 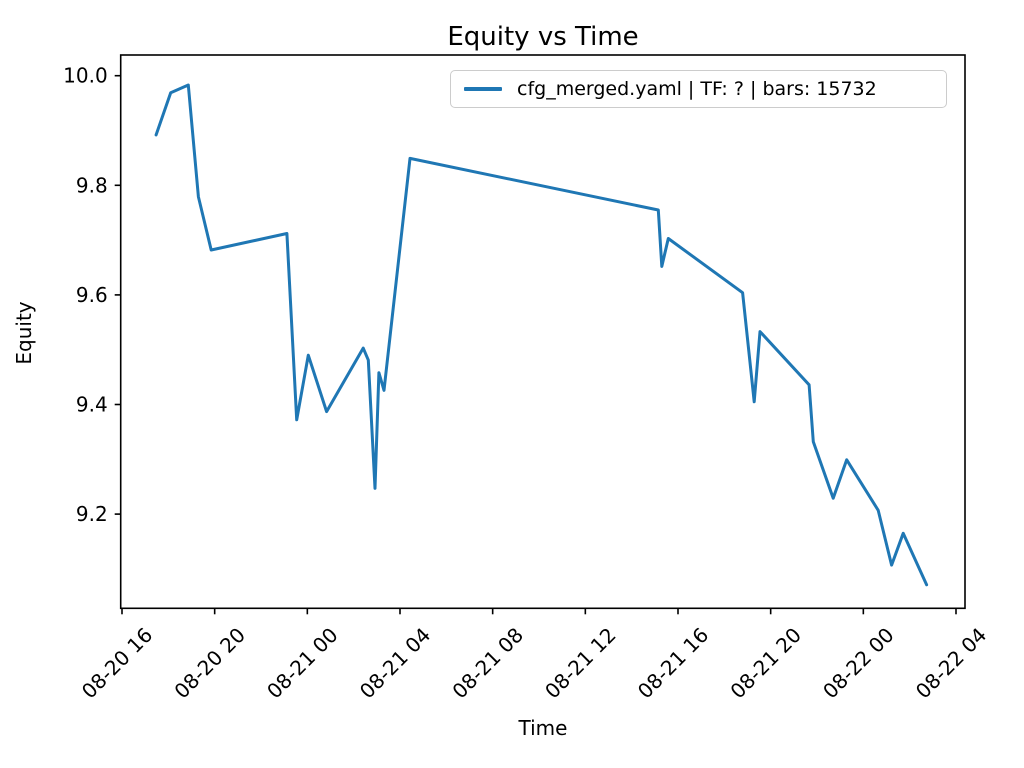 What do you see at coordinates (765, 663) in the screenshot?
I see `x-tick-label: 08-21 20` at bounding box center [765, 663].